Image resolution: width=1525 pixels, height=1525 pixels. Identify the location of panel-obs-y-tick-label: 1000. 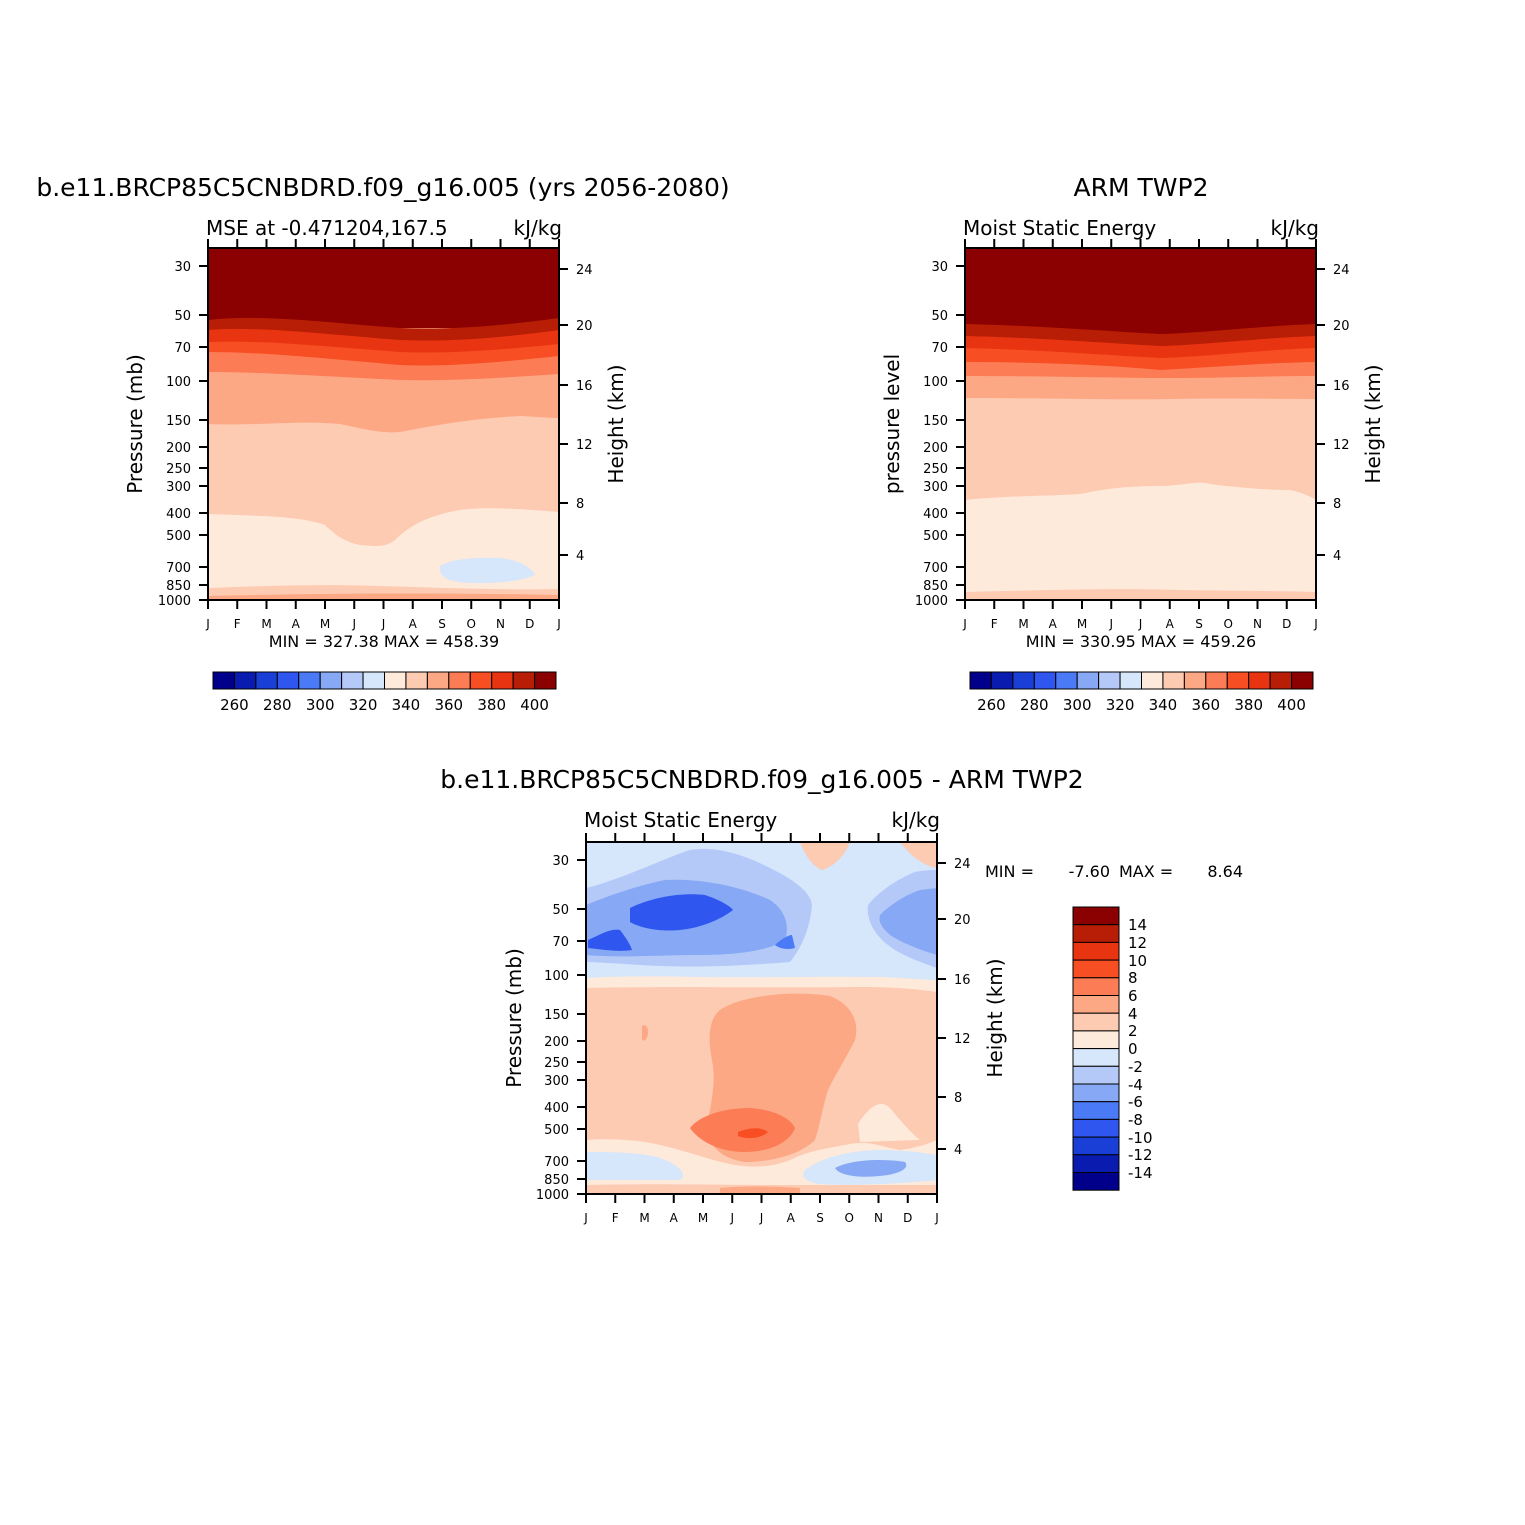
(931, 601).